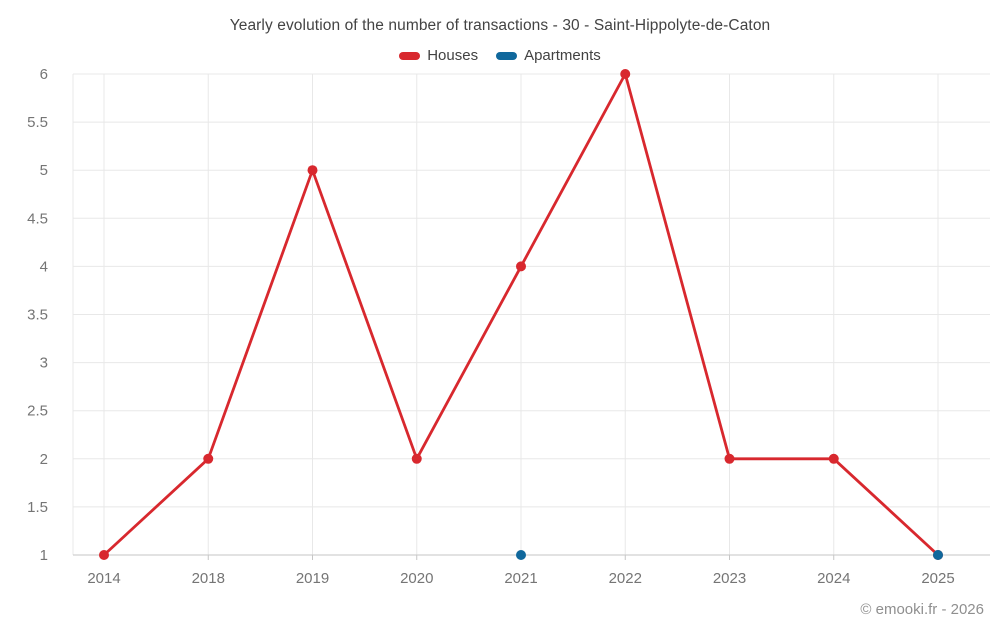 This screenshot has height=625, width=1000. Describe the element at coordinates (937, 578) in the screenshot. I see `x-axis-tick-label: 2025` at that location.